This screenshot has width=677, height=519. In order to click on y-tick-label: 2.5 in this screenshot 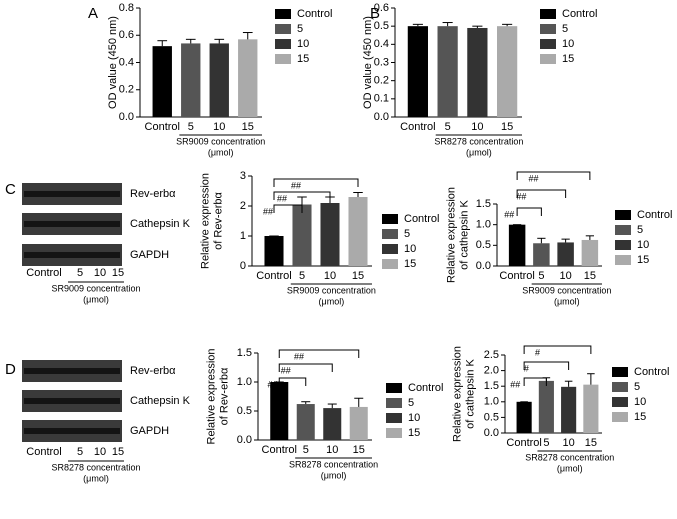, I will do `click(491, 355)`.